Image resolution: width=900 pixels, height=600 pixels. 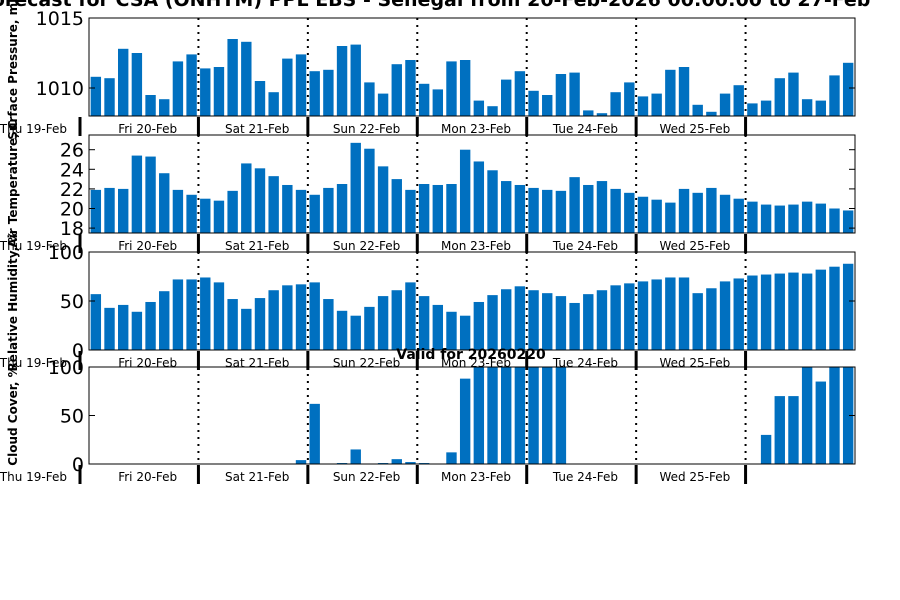 I want to click on ytick-label: 1010, so click(x=60, y=89).